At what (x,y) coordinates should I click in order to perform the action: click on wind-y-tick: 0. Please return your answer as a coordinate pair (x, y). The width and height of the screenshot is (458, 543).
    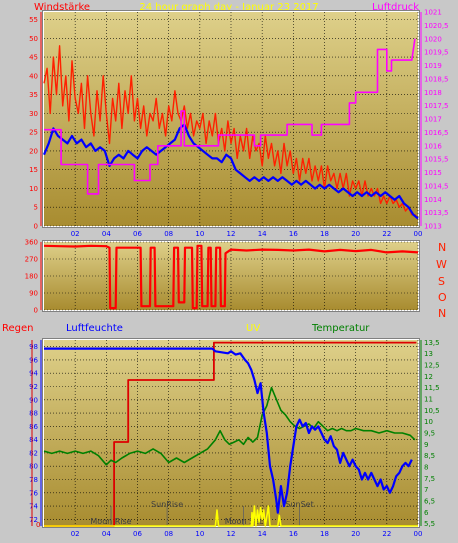
    Looking at the image, I should click on (36, 227).